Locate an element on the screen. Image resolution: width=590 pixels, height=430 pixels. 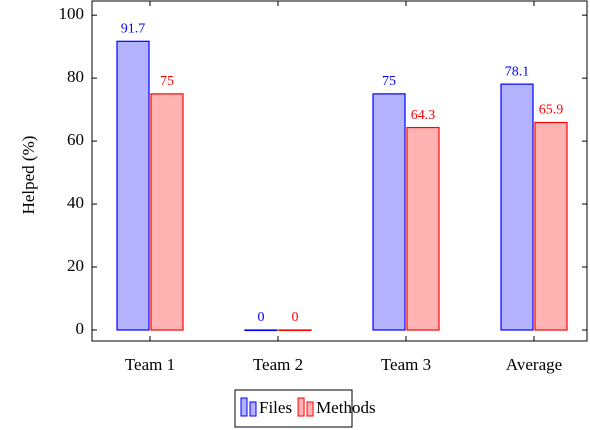
x-tick-label: Team 2 is located at coordinates (278, 364).